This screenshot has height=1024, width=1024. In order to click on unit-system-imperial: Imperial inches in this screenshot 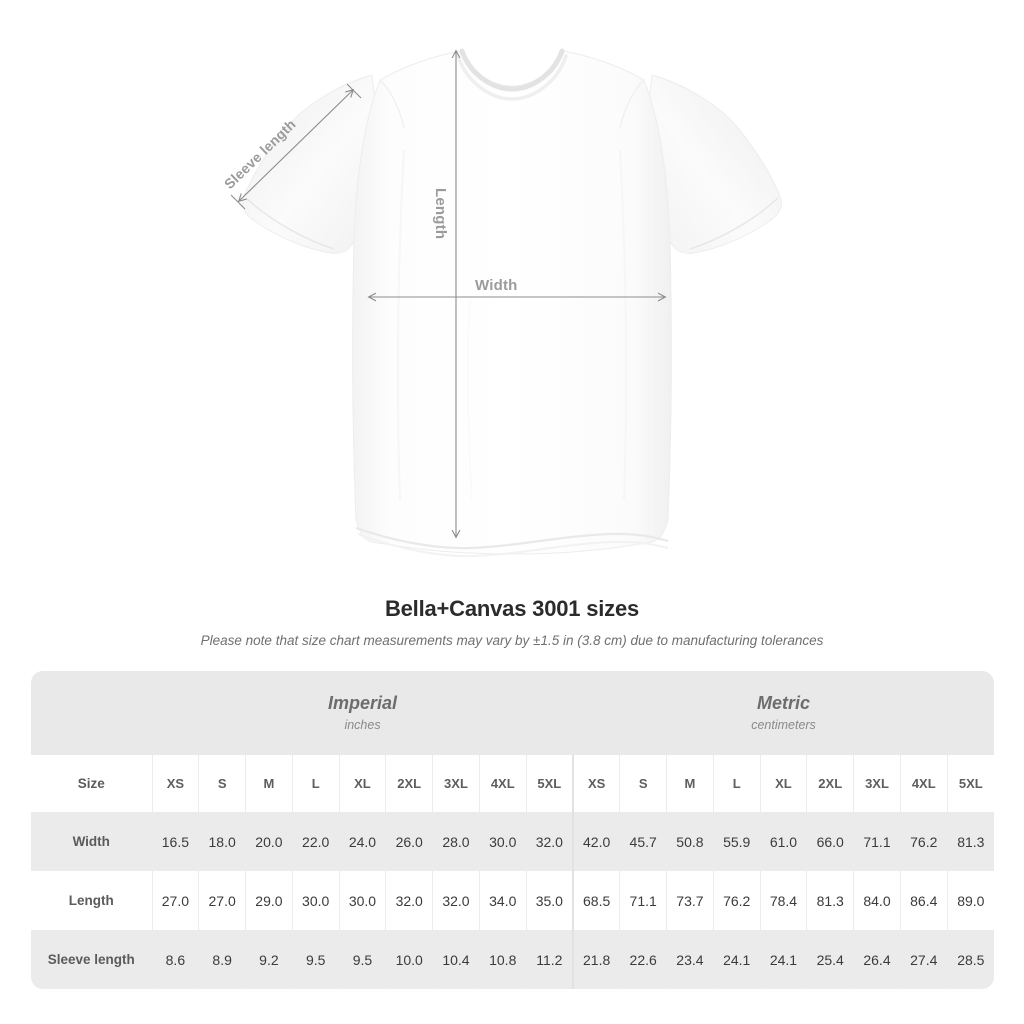, I will do `click(363, 713)`.